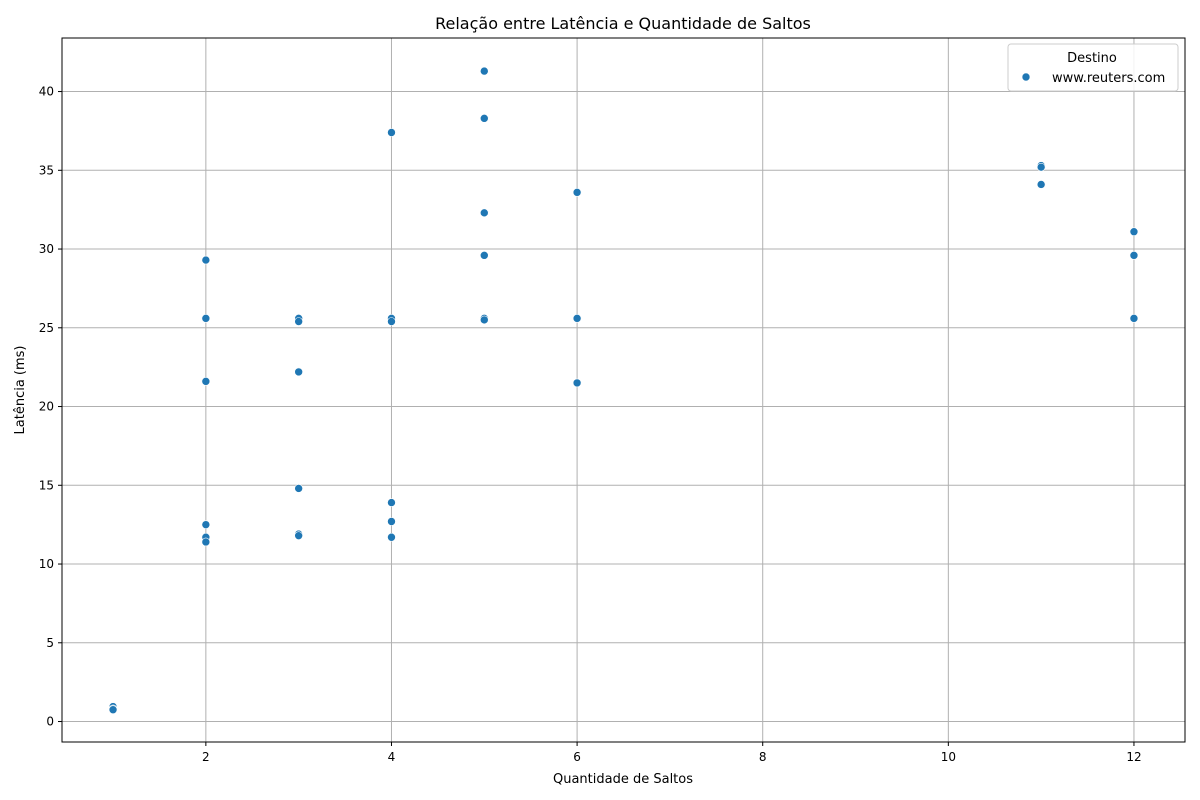 The height and width of the screenshot is (800, 1200). Describe the element at coordinates (1108, 78) in the screenshot. I see `legend-entry-label: www.reuters.com` at that location.